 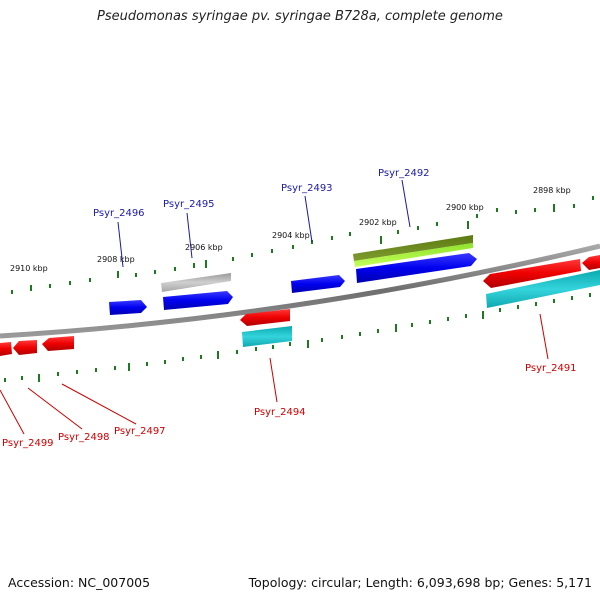 I want to click on scale-label-2900: 2900 kbp, so click(x=465, y=207).